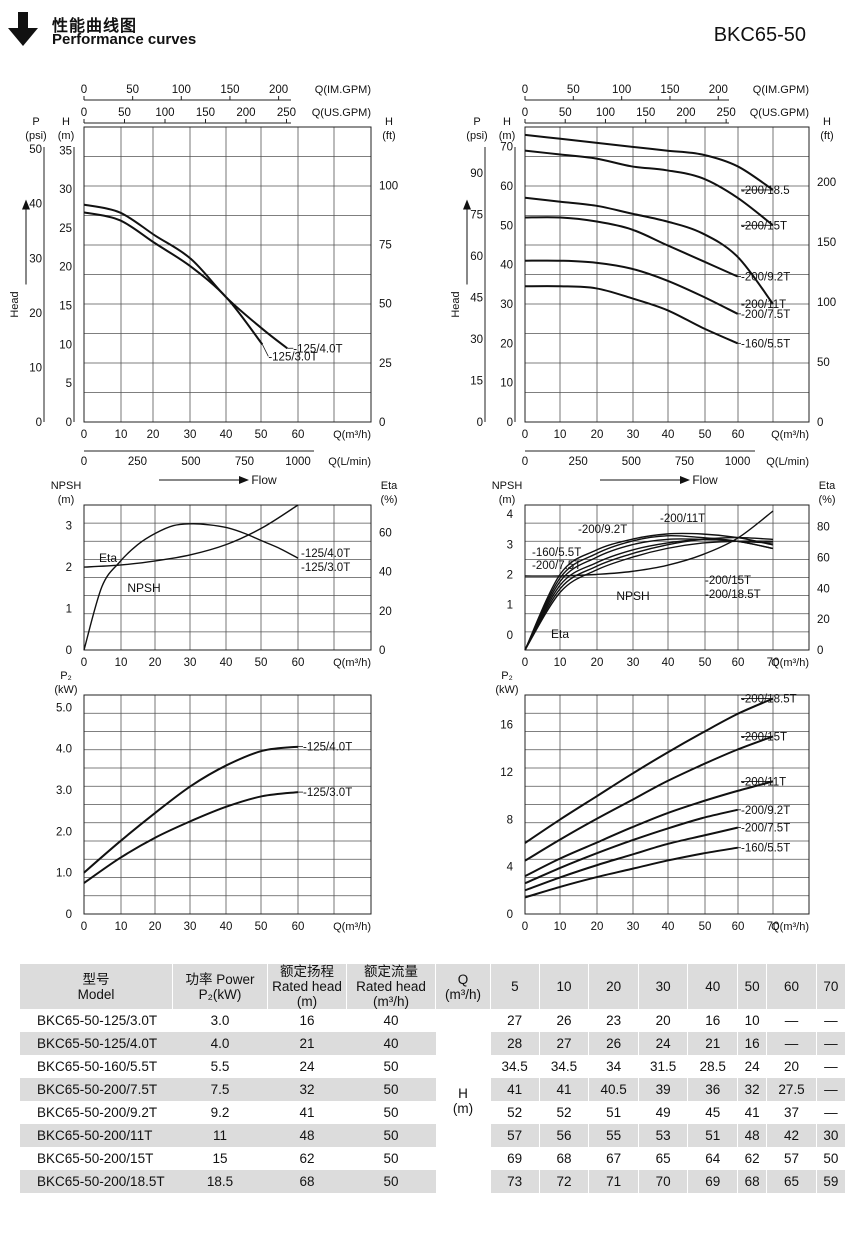 The width and height of the screenshot is (850, 1239). What do you see at coordinates (307, 1089) in the screenshot?
I see `cell-rated-head: 32` at bounding box center [307, 1089].